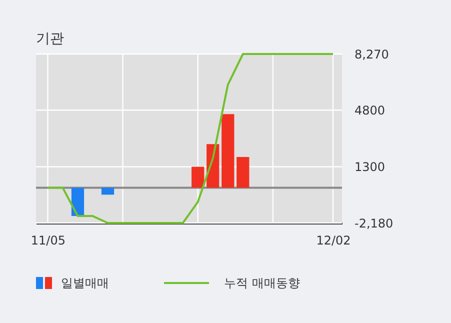 Image resolution: width=451 pixels, height=323 pixels. I want to click on y-tick-label: 8,270, so click(371, 55).